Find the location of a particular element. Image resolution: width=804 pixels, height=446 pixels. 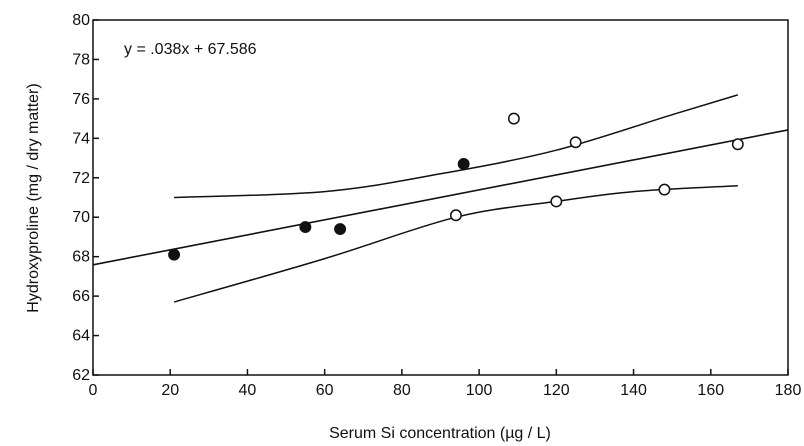

y-tick-label: 74 is located at coordinates (81, 138).